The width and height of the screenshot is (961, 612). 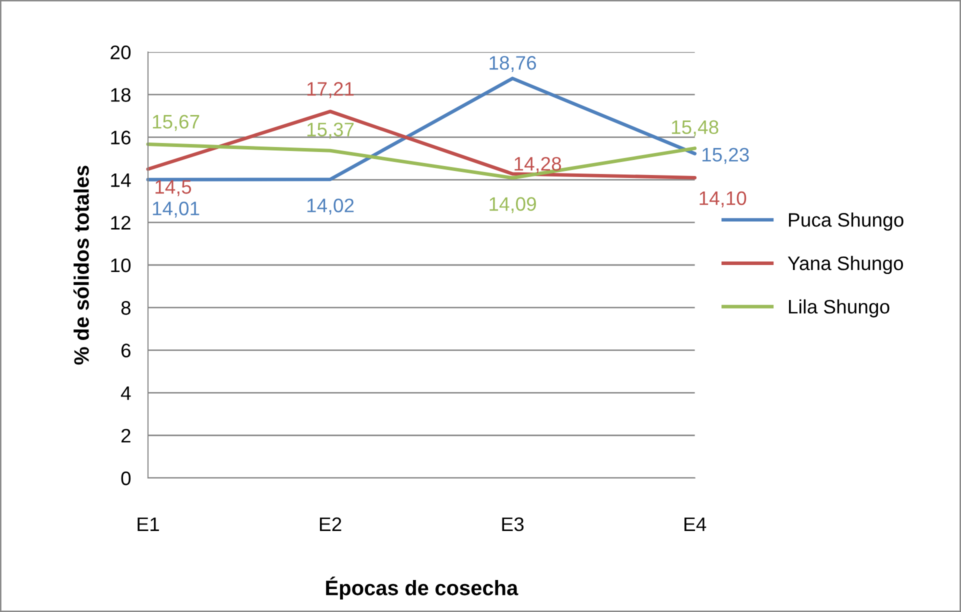 I want to click on y-tick-label: 10, so click(x=121, y=265).